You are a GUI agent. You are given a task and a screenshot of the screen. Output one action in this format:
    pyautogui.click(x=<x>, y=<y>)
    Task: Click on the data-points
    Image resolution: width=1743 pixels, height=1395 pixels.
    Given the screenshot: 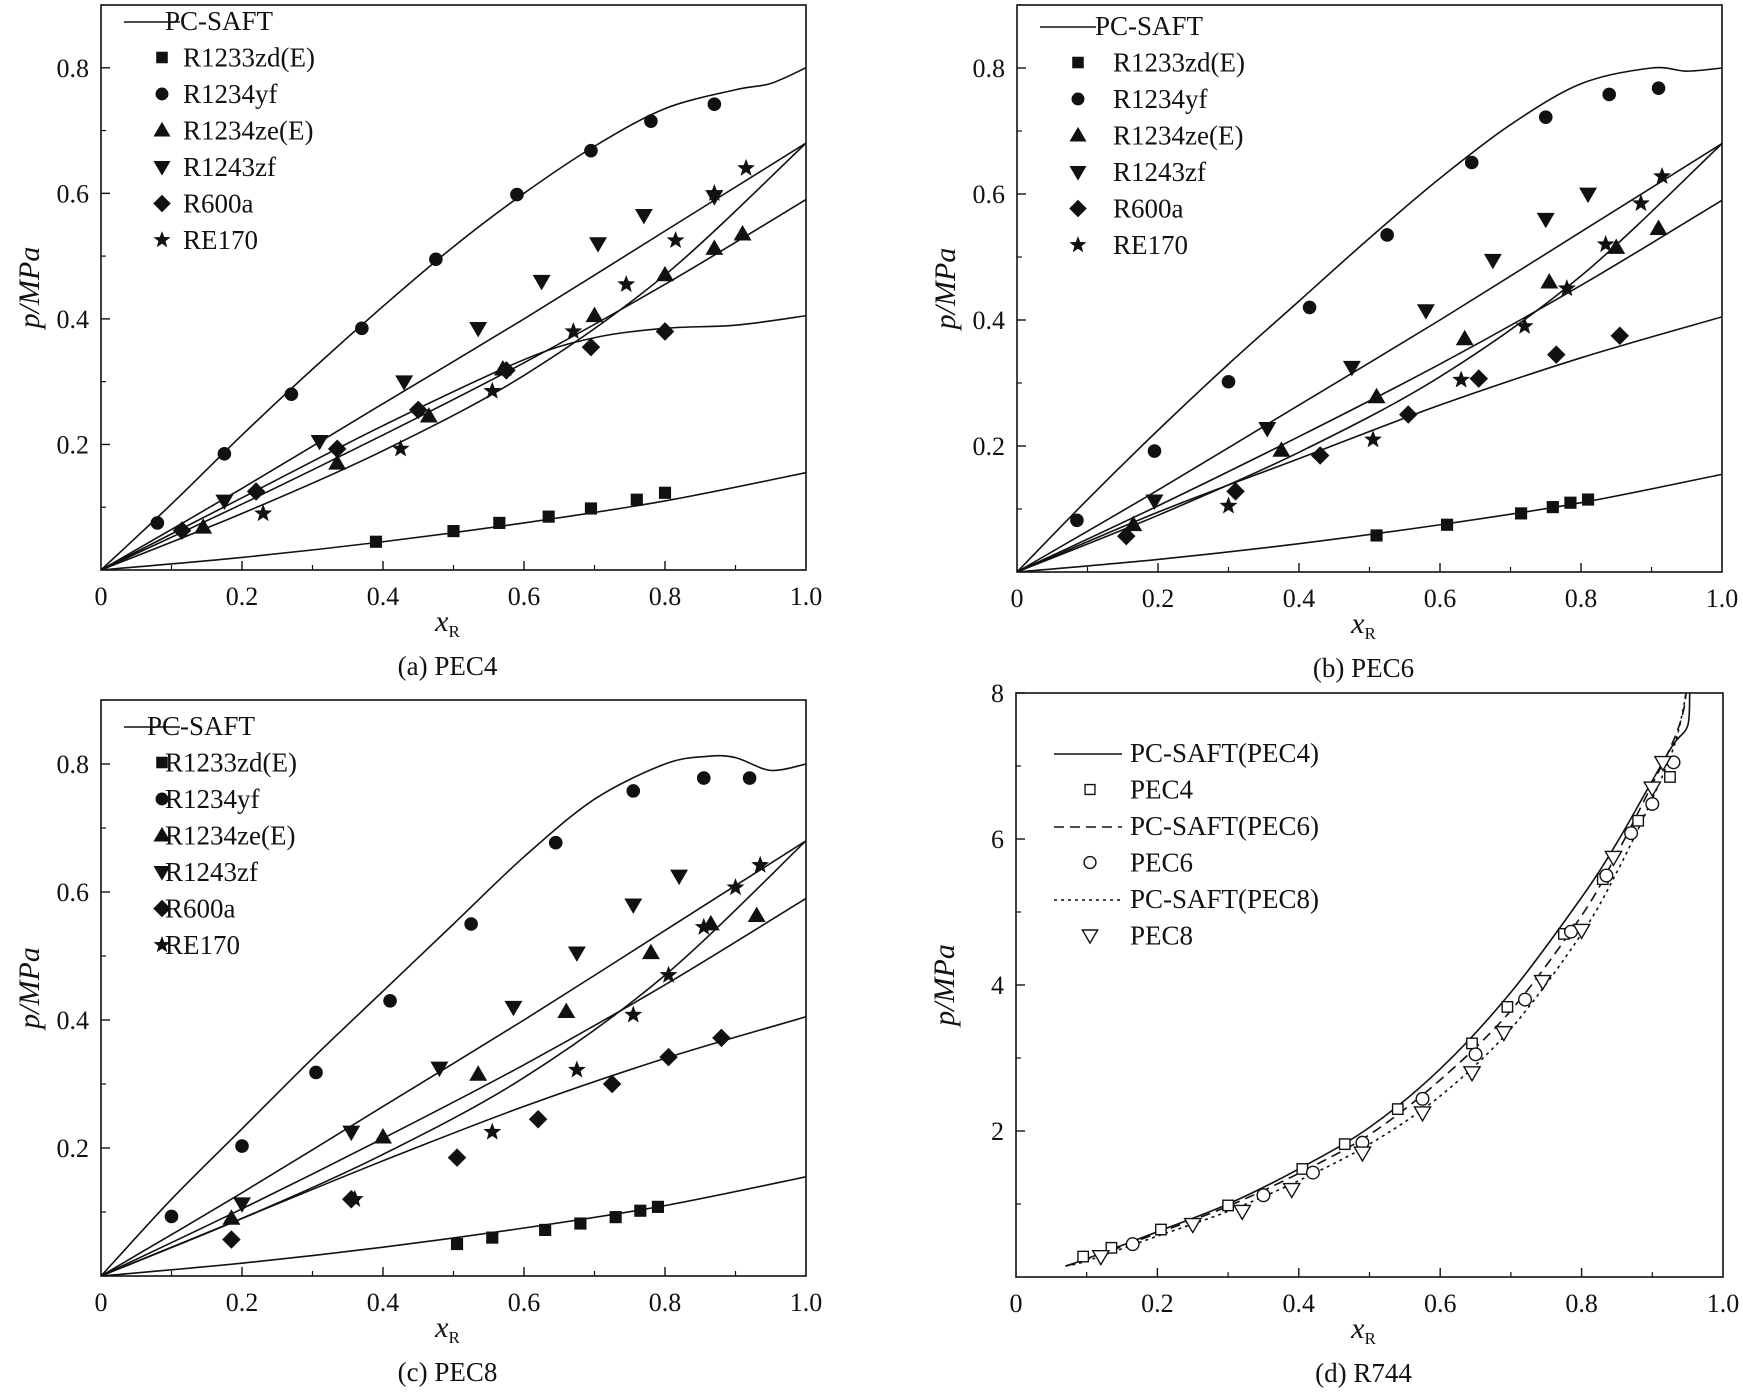 What is the action you would take?
    pyautogui.click(x=1371, y=313)
    